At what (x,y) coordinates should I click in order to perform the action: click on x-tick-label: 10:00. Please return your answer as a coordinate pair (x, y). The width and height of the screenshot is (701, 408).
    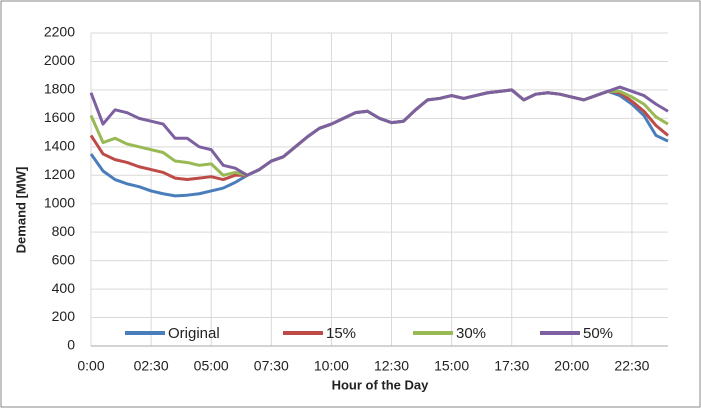
    Looking at the image, I should click on (331, 366).